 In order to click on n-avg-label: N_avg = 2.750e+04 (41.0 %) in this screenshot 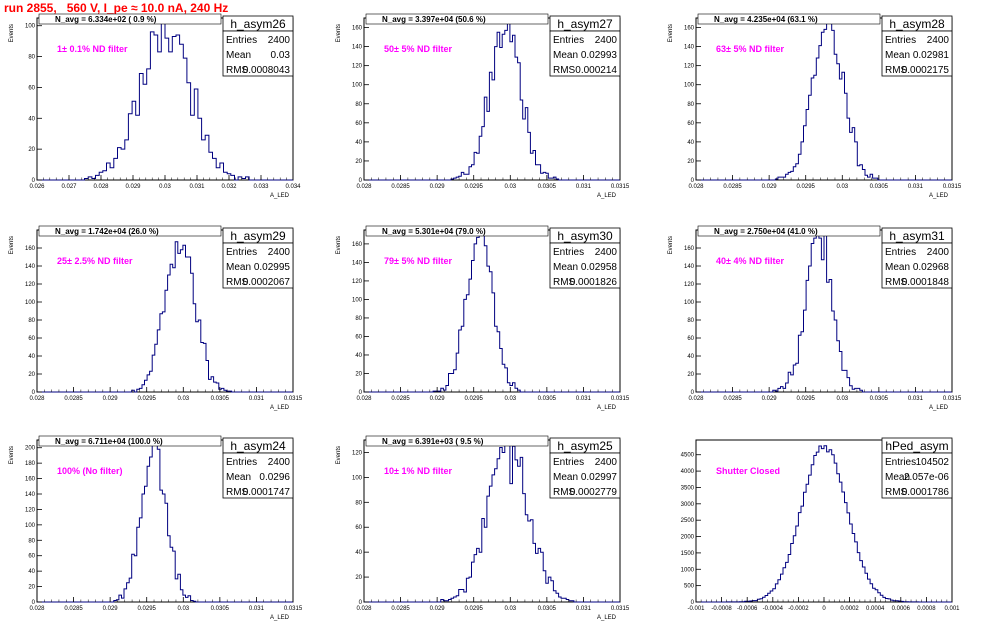, I will do `click(766, 231)`.